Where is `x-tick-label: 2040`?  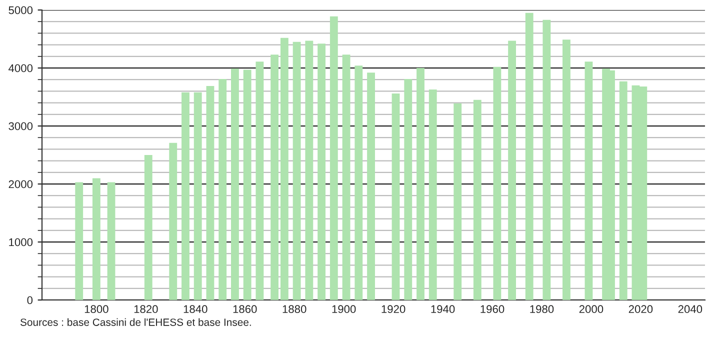 x-tick-label: 2040 is located at coordinates (690, 309).